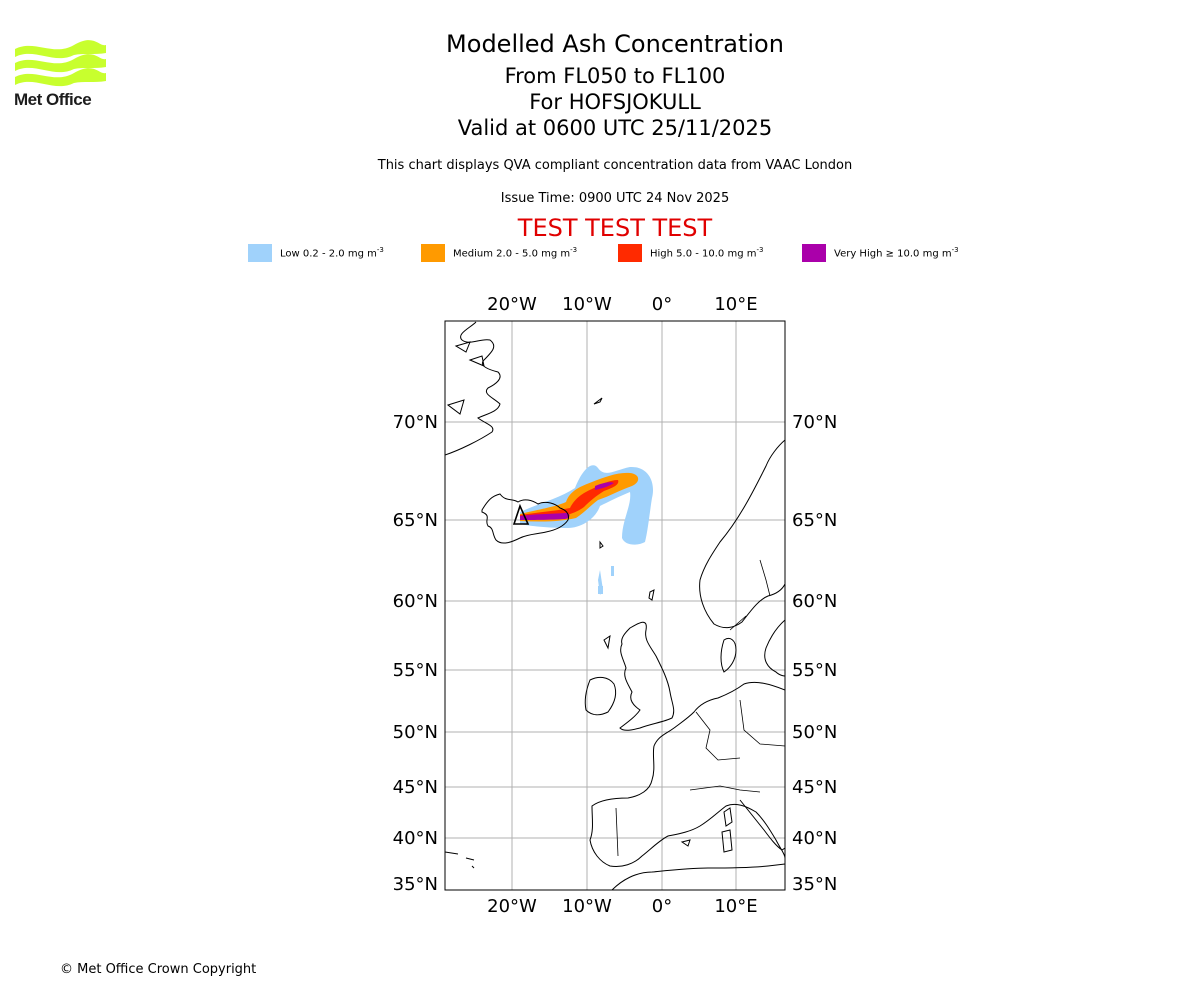 The image size is (1200, 1000). Describe the element at coordinates (604, 486) in the screenshot. I see `ash-area-very-high-east` at that location.